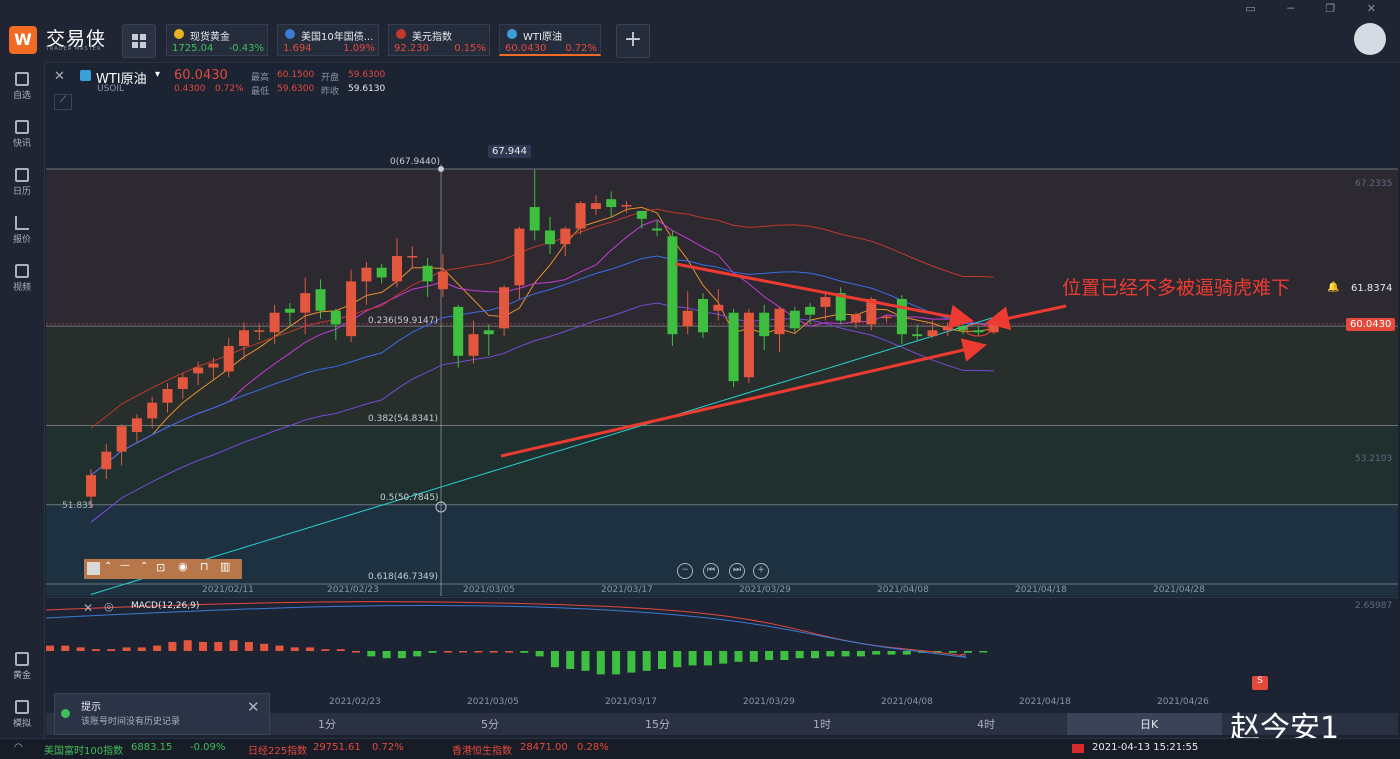 The image size is (1400, 759). I want to click on zoom-out-button: −, so click(685, 571).